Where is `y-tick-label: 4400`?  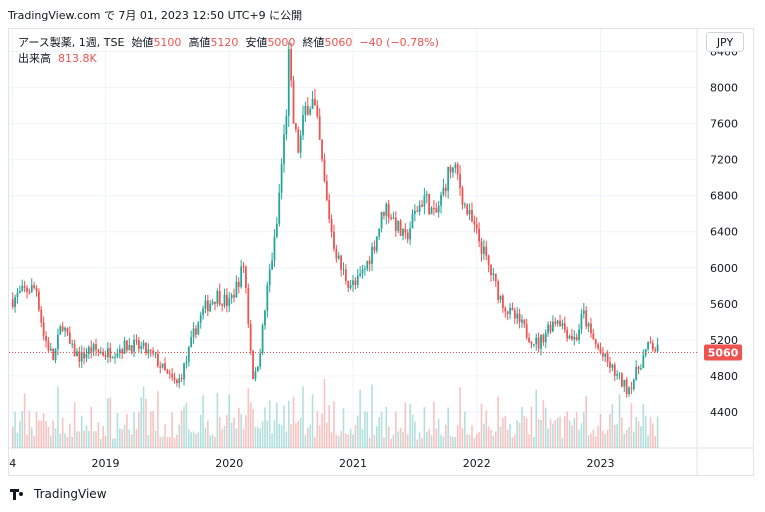 y-tick-label: 4400 is located at coordinates (724, 412).